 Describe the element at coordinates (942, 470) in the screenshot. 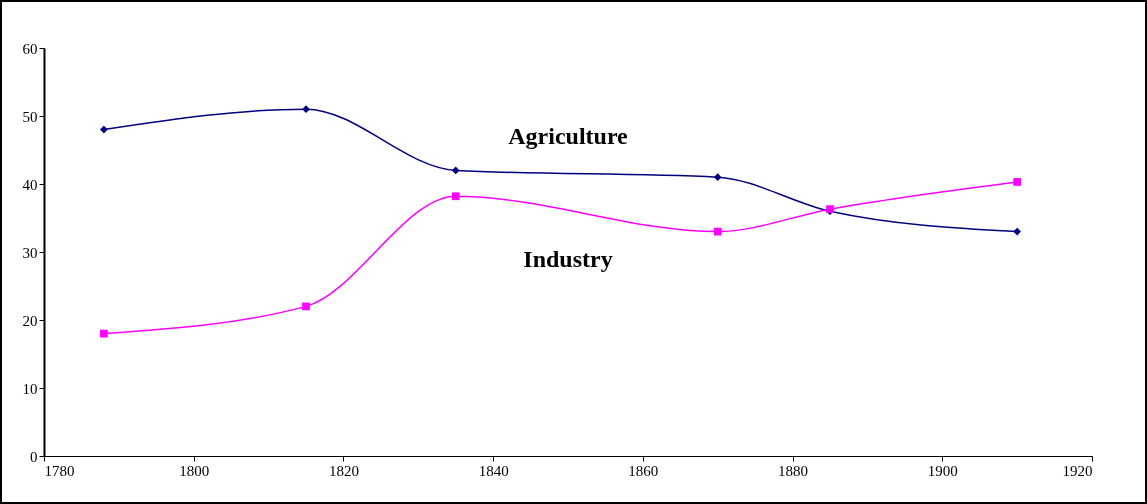

I see `x-tick-label: 1900` at that location.